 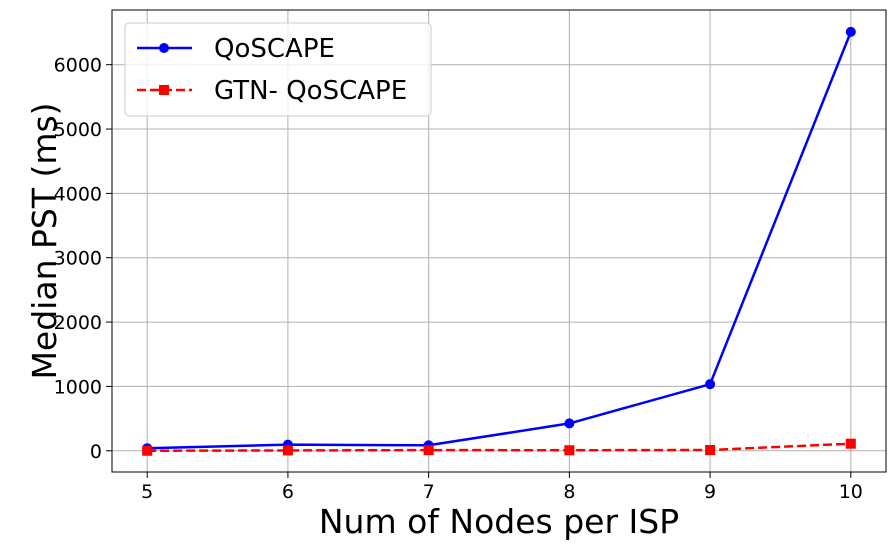 I want to click on x-tick-label: 8, so click(x=569, y=492).